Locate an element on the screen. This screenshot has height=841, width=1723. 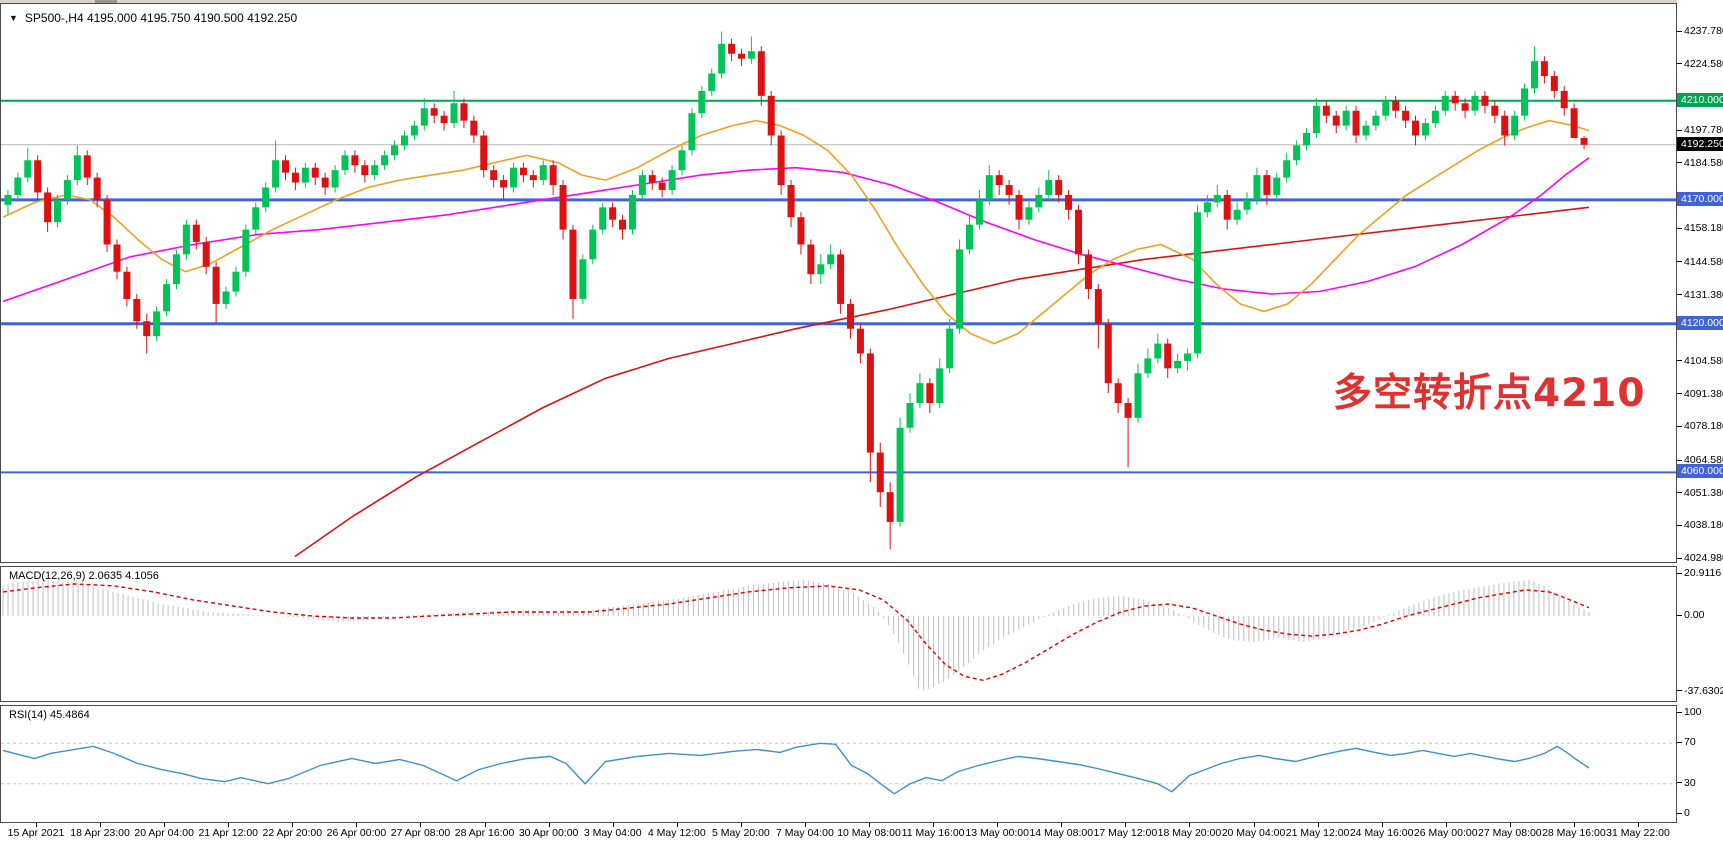
price-badge-4210.000: 4210.000 is located at coordinates (1700, 99).